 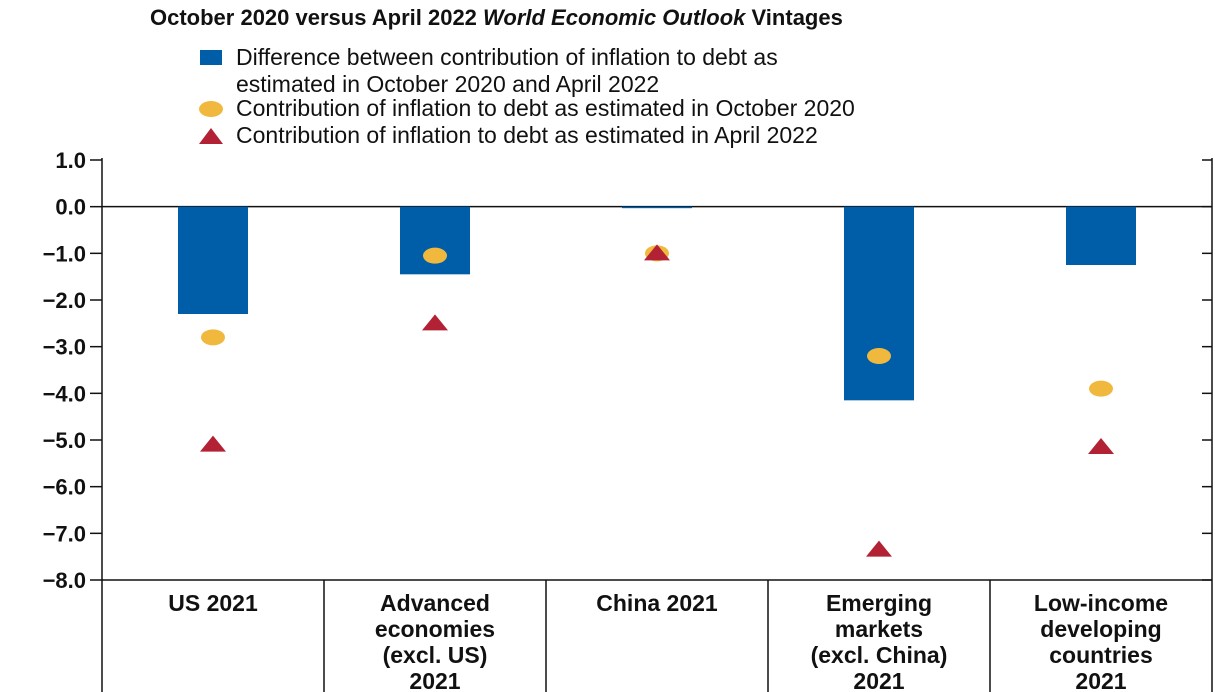 I want to click on chart-title-suffix: Vintages, so click(x=794, y=17).